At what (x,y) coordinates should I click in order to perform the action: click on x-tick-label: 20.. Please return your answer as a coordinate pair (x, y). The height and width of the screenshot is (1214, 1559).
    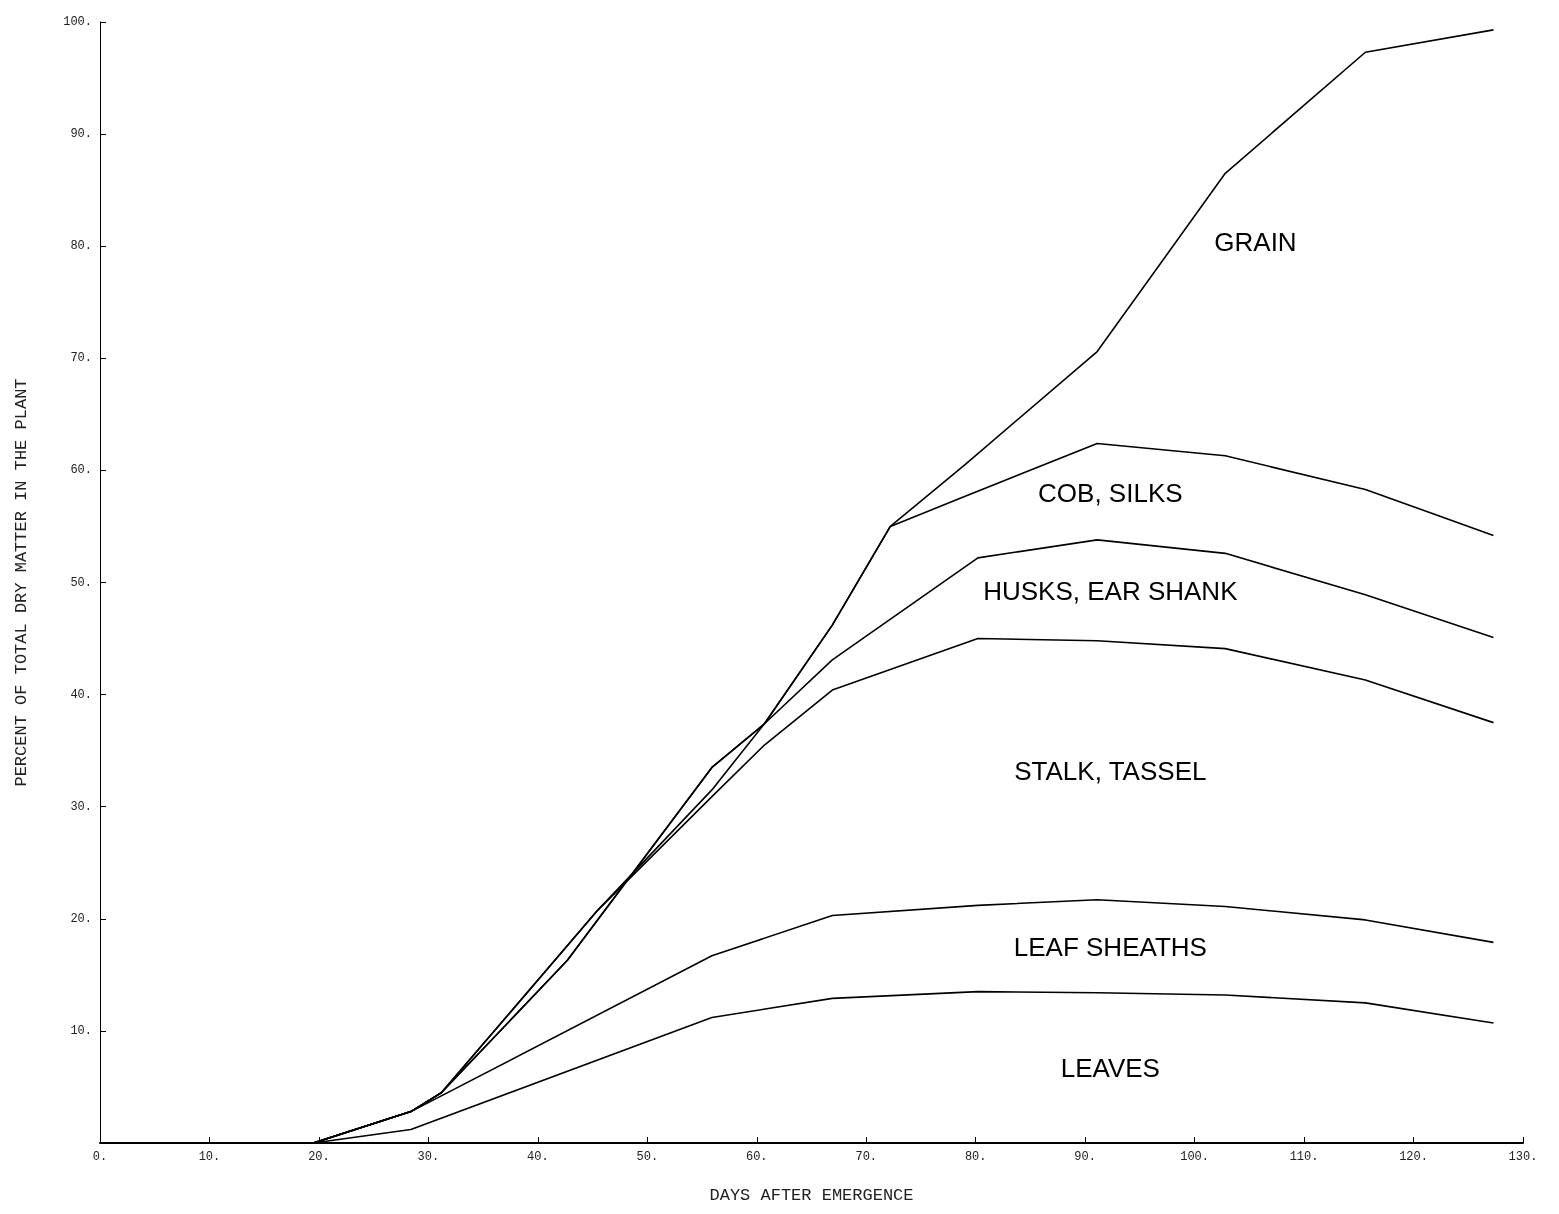
    Looking at the image, I should click on (319, 1157).